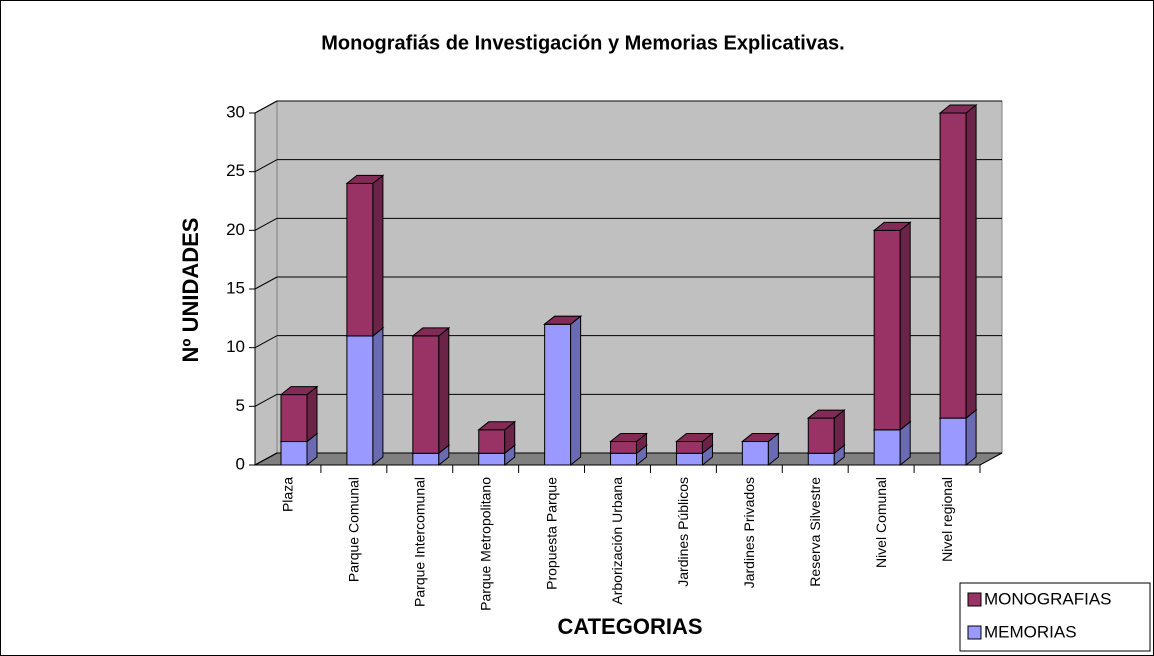 The image size is (1154, 656). I want to click on x-tick-label: Jardines Privados, so click(749, 532).